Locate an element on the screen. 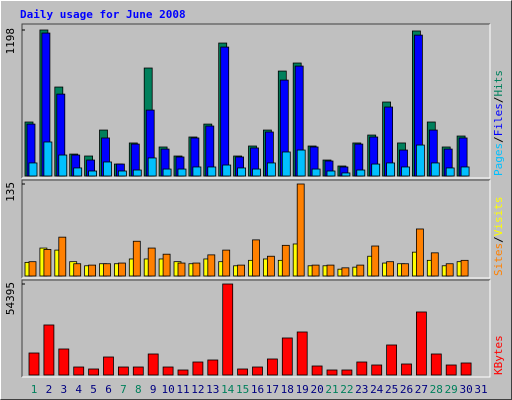 The width and height of the screenshot is (512, 400). x-tick-label: 30 is located at coordinates (465, 389).